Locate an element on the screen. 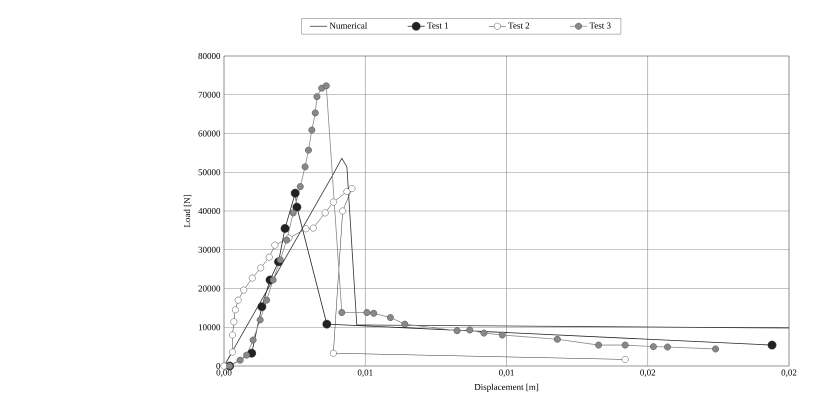 This screenshot has width=833, height=417. legend-label: Numerical is located at coordinates (349, 25).